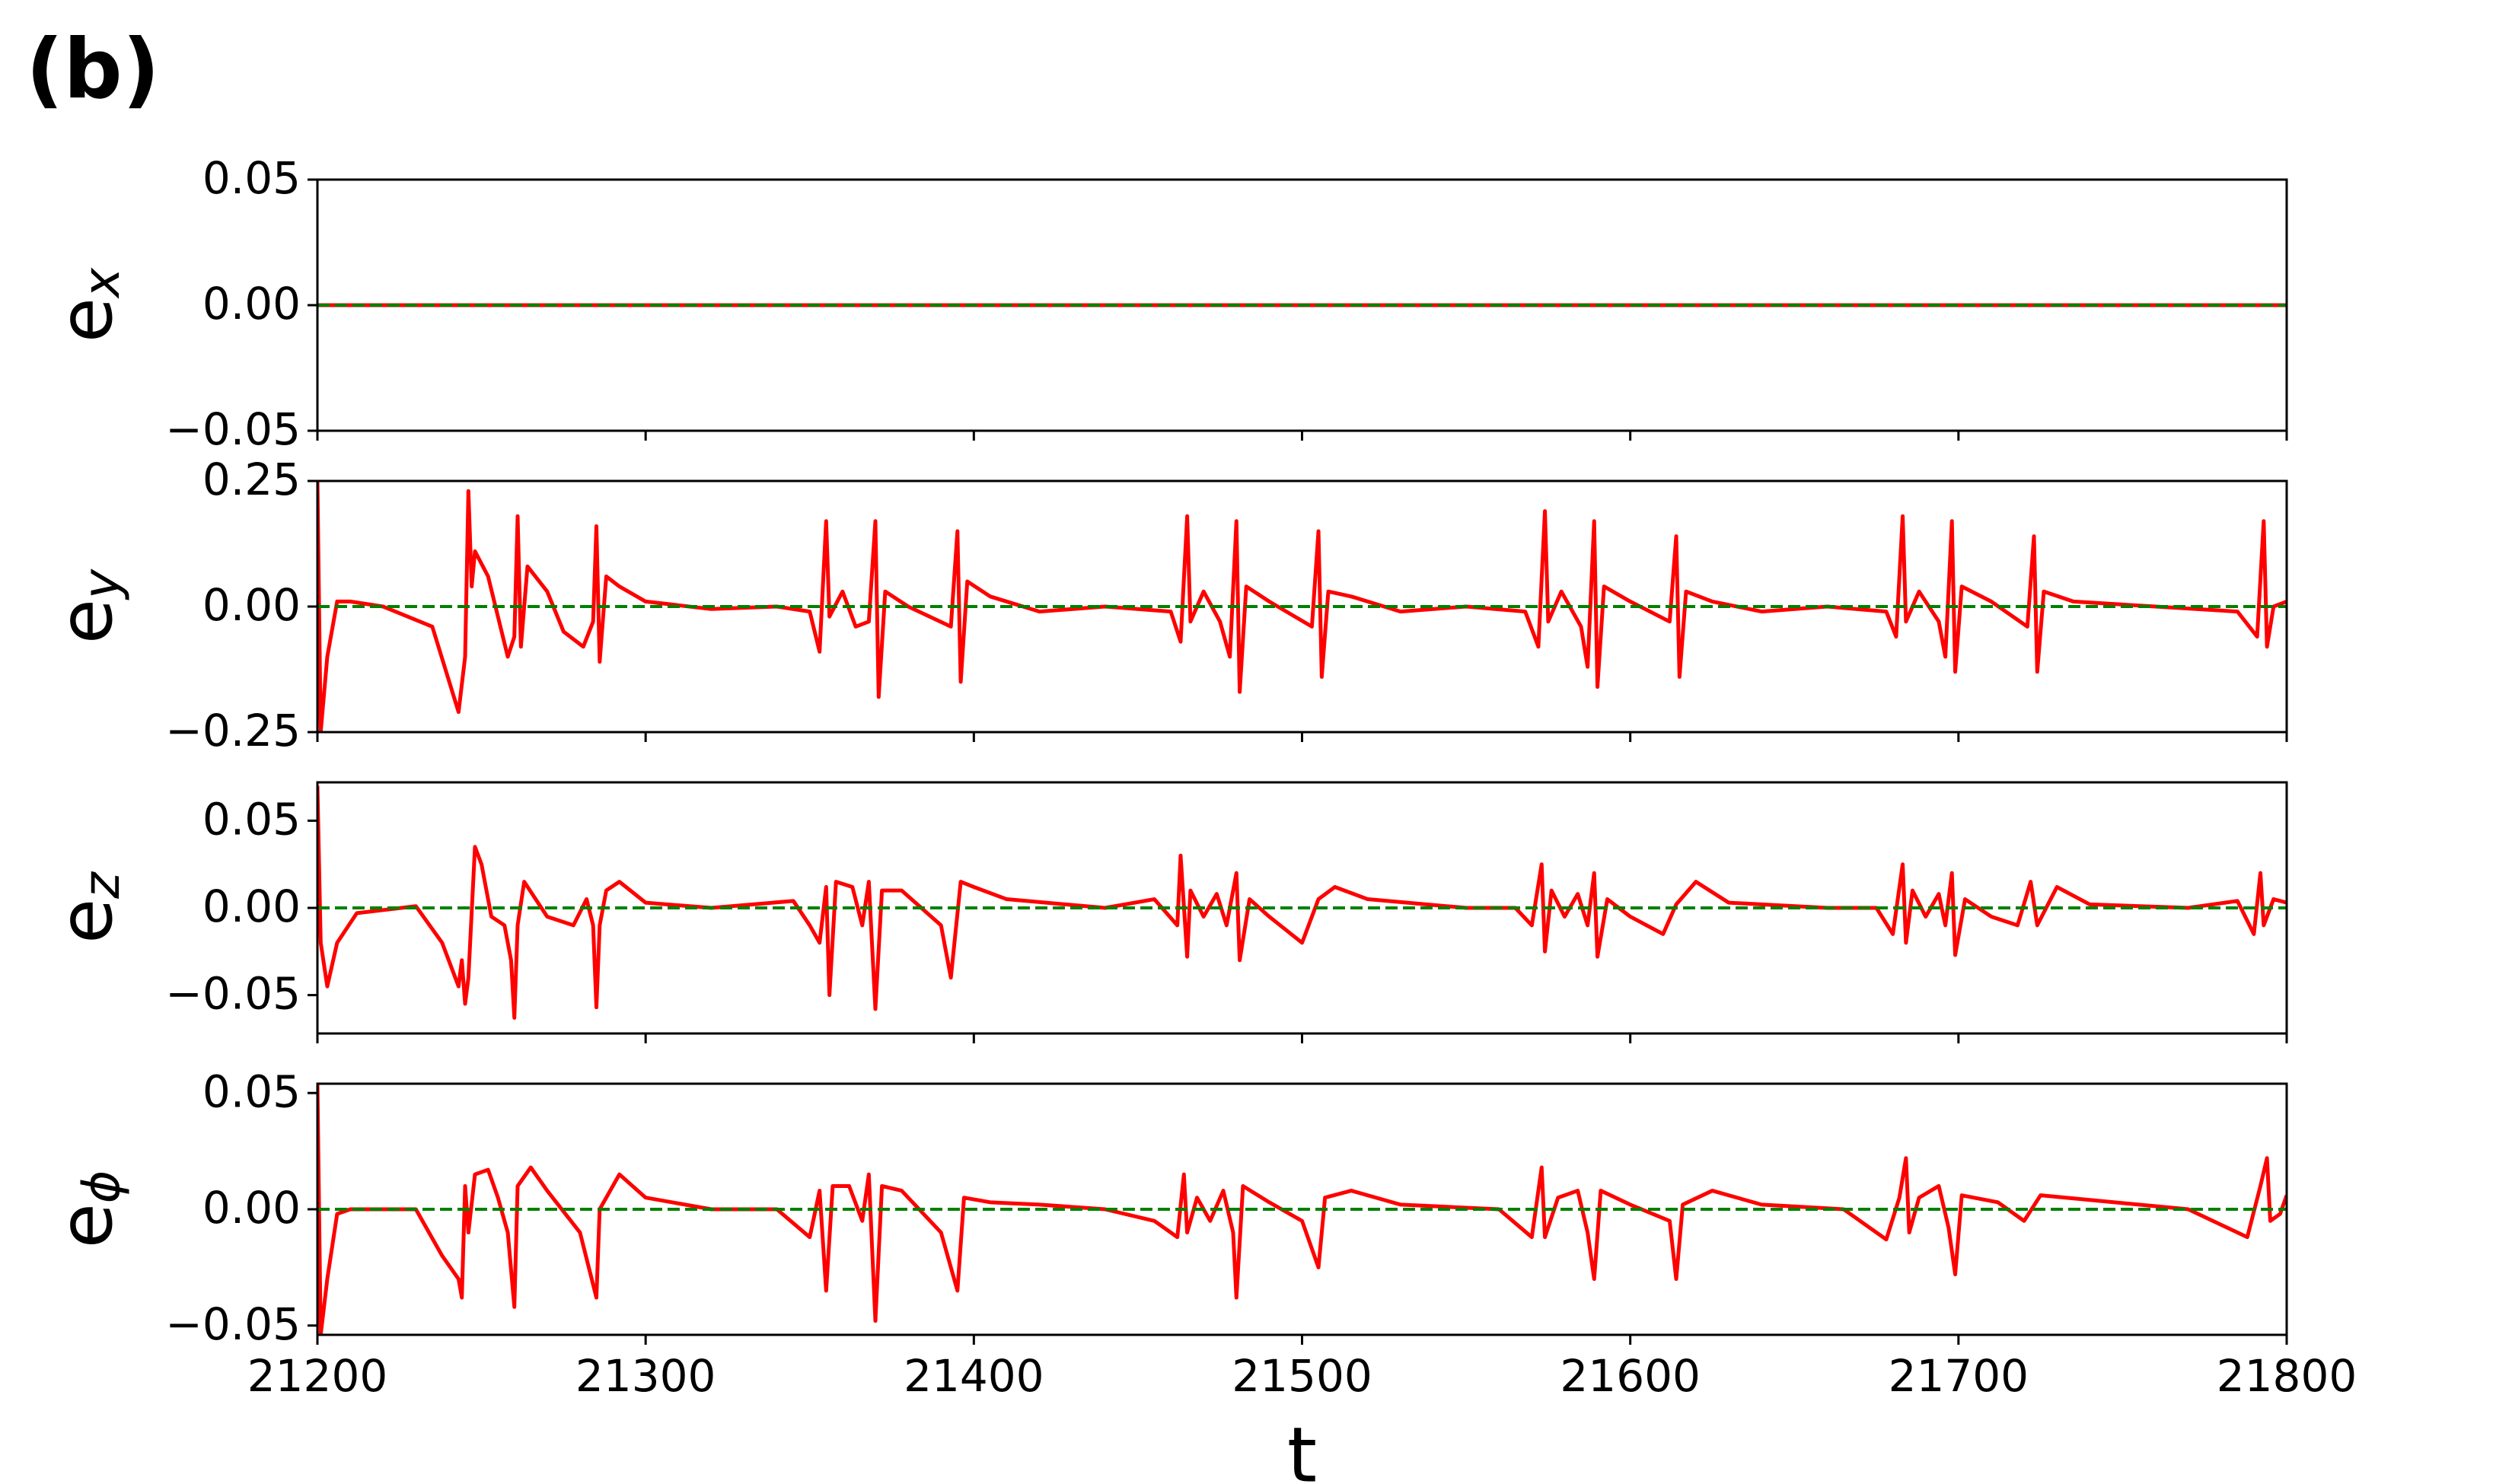 This screenshot has height=1484, width=2512. I want to click on y-axis-label: ey, so click(87, 606).